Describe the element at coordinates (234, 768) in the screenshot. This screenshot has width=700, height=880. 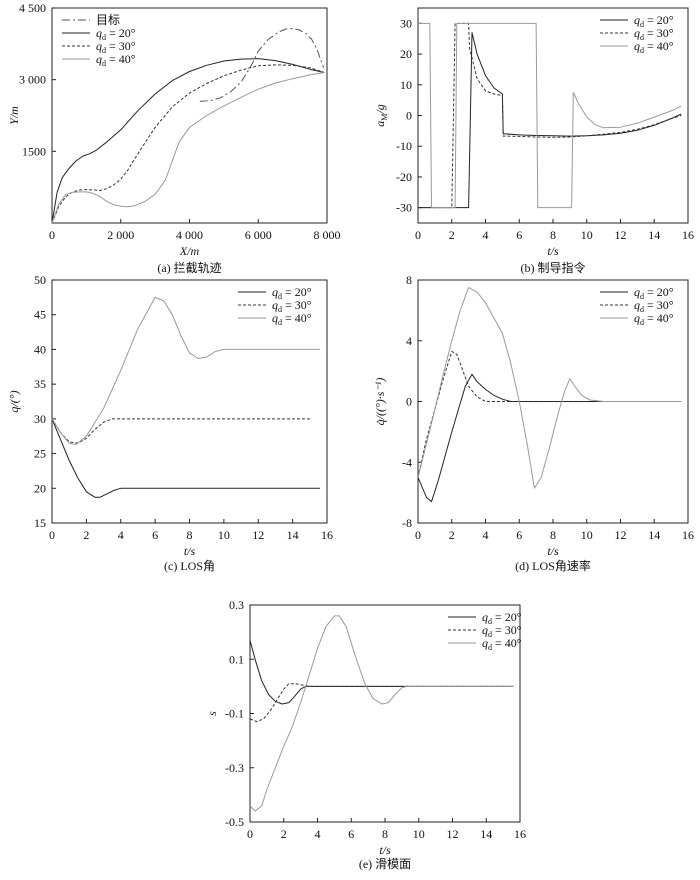
I see `y-tick-label-e: -0.3` at that location.